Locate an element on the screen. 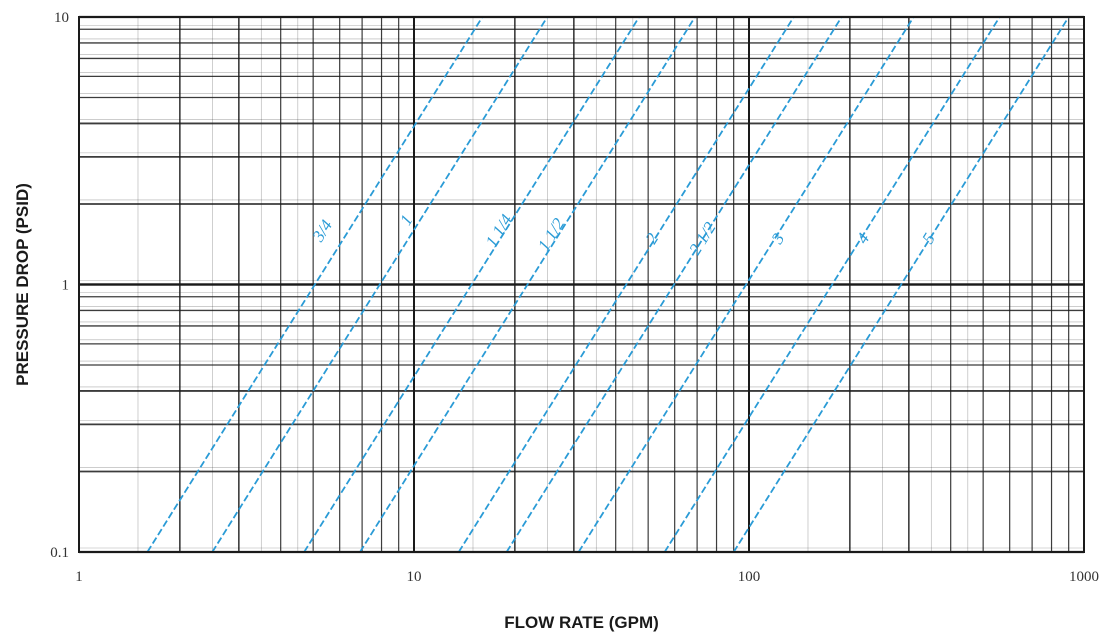 Image resolution: width=1107 pixels, height=641 pixels. y-axis-title: PRESSURE DROP (PSID) is located at coordinates (22, 284).